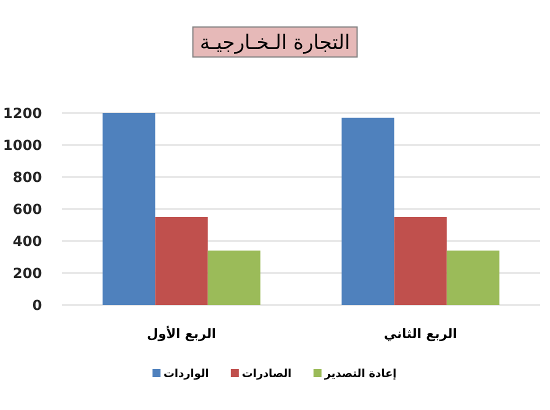 This screenshot has width=550, height=410. Describe the element at coordinates (27, 178) in the screenshot. I see `y-tick-label: 800` at that location.